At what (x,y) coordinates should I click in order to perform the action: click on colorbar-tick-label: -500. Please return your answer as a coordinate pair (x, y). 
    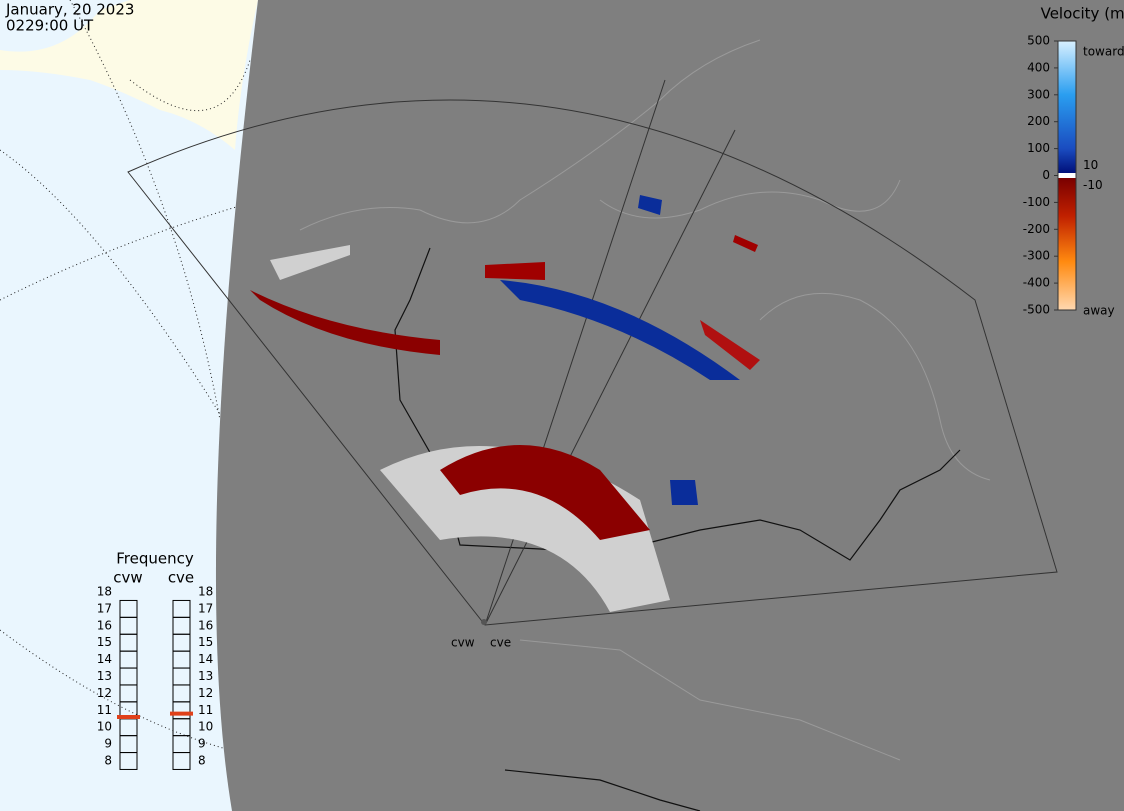
    Looking at the image, I should click on (1036, 310).